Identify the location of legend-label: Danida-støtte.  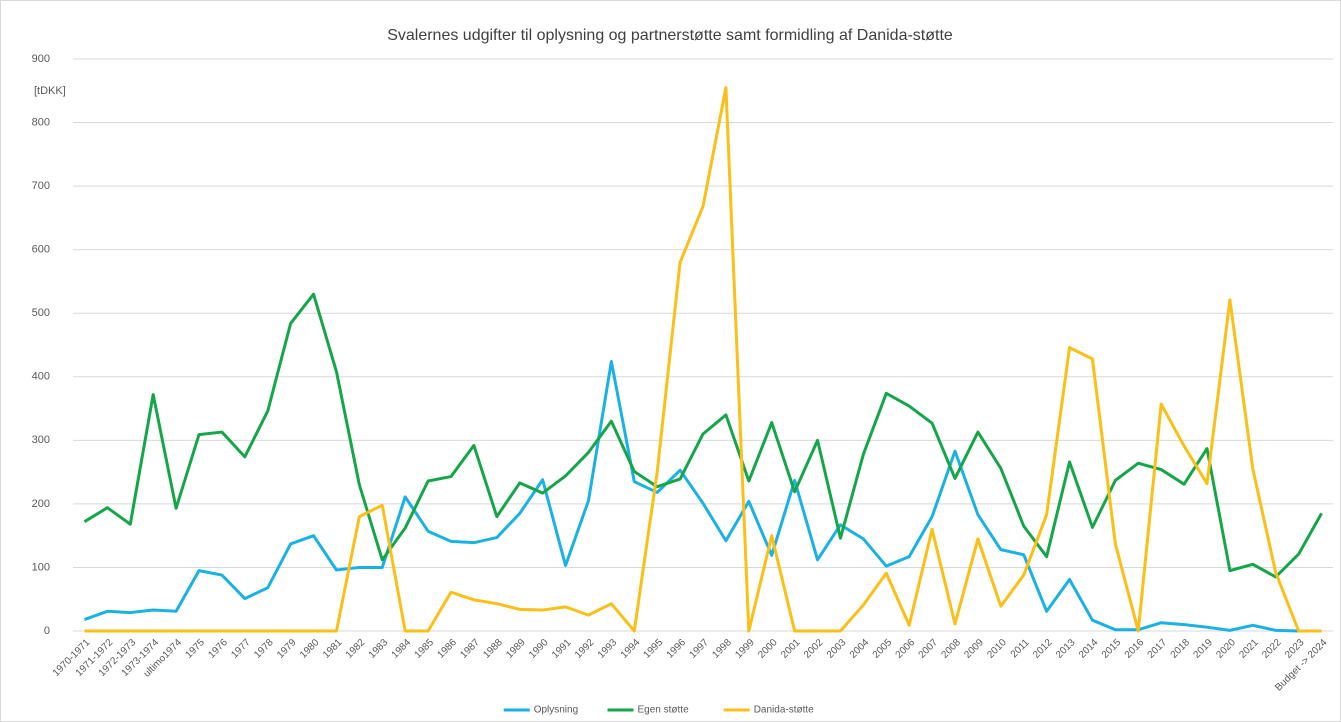
(784, 710).